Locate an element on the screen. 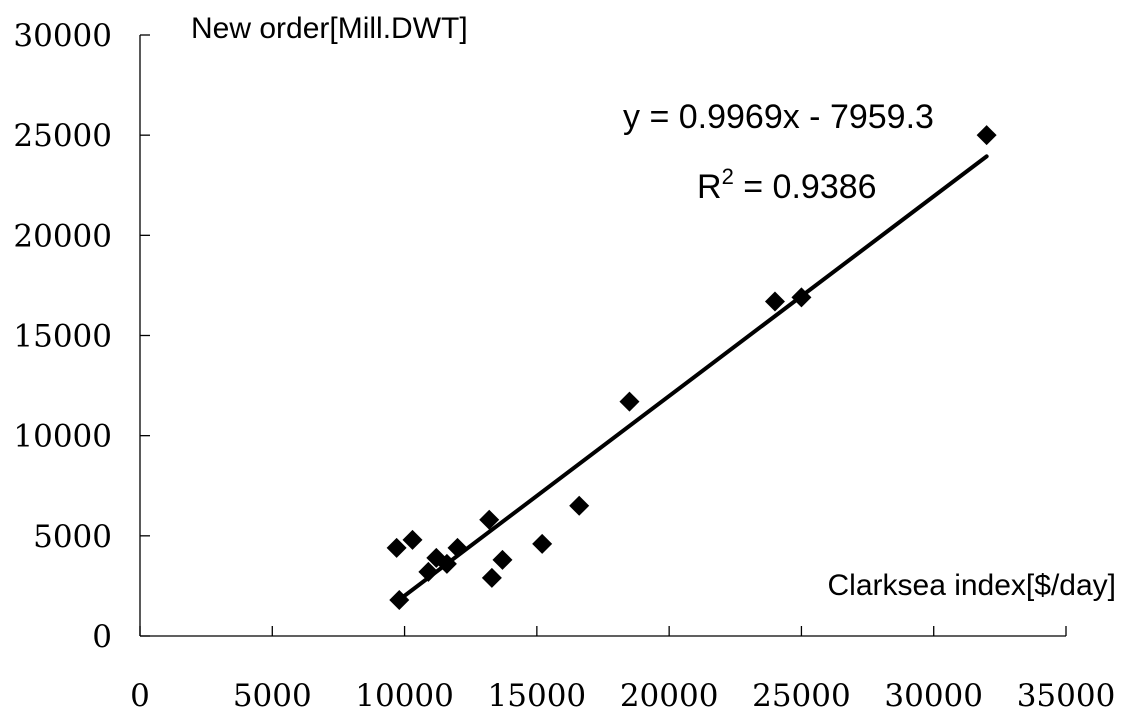  x-tick-label: 10000 is located at coordinates (404, 696).